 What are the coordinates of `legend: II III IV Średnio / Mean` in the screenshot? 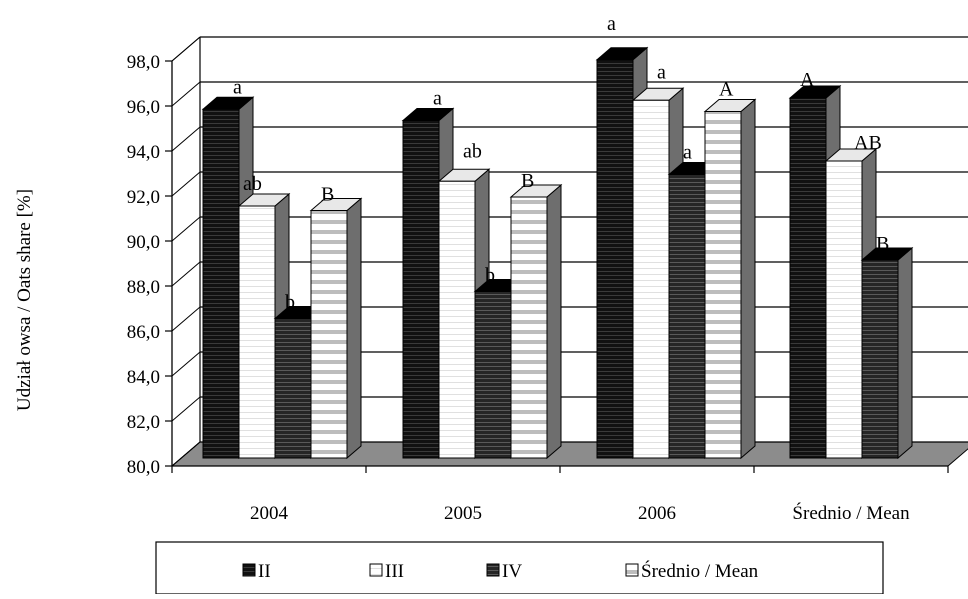 It's located at (519, 568).